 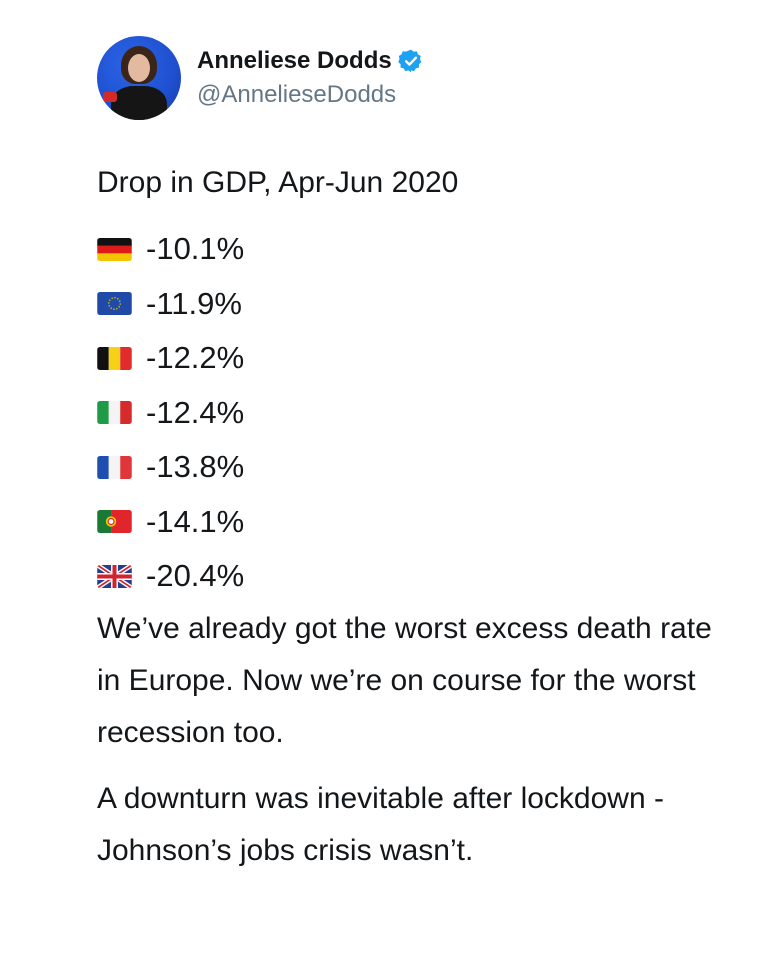 What do you see at coordinates (114, 522) in the screenshot?
I see `flag-portugal-icon` at bounding box center [114, 522].